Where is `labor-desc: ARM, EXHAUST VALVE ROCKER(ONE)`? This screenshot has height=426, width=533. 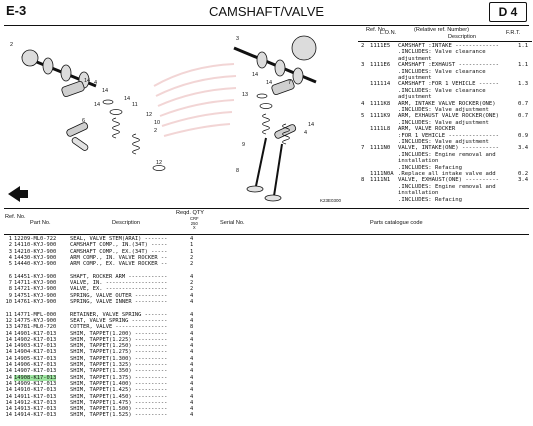
labor-desc: ARM, EXHAUST VALVE ROCKER(ONE) is located at coordinates (449, 116).